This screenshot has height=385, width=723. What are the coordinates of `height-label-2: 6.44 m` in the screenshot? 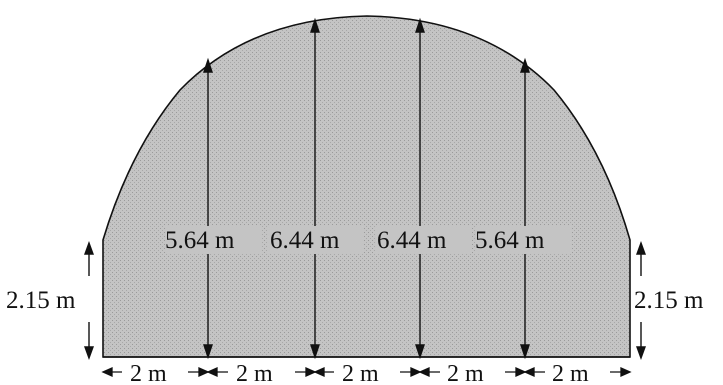 It's located at (305, 240).